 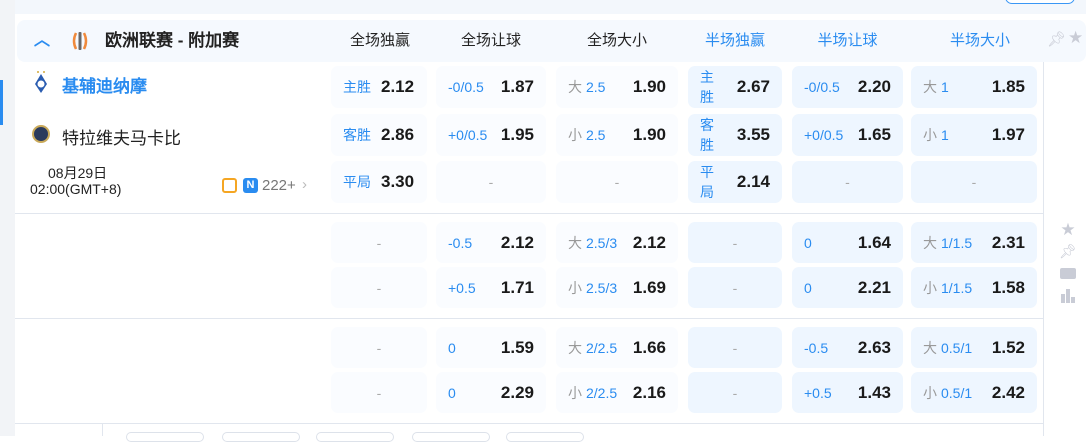 I want to click on handicap-line: 0, so click(x=808, y=287).